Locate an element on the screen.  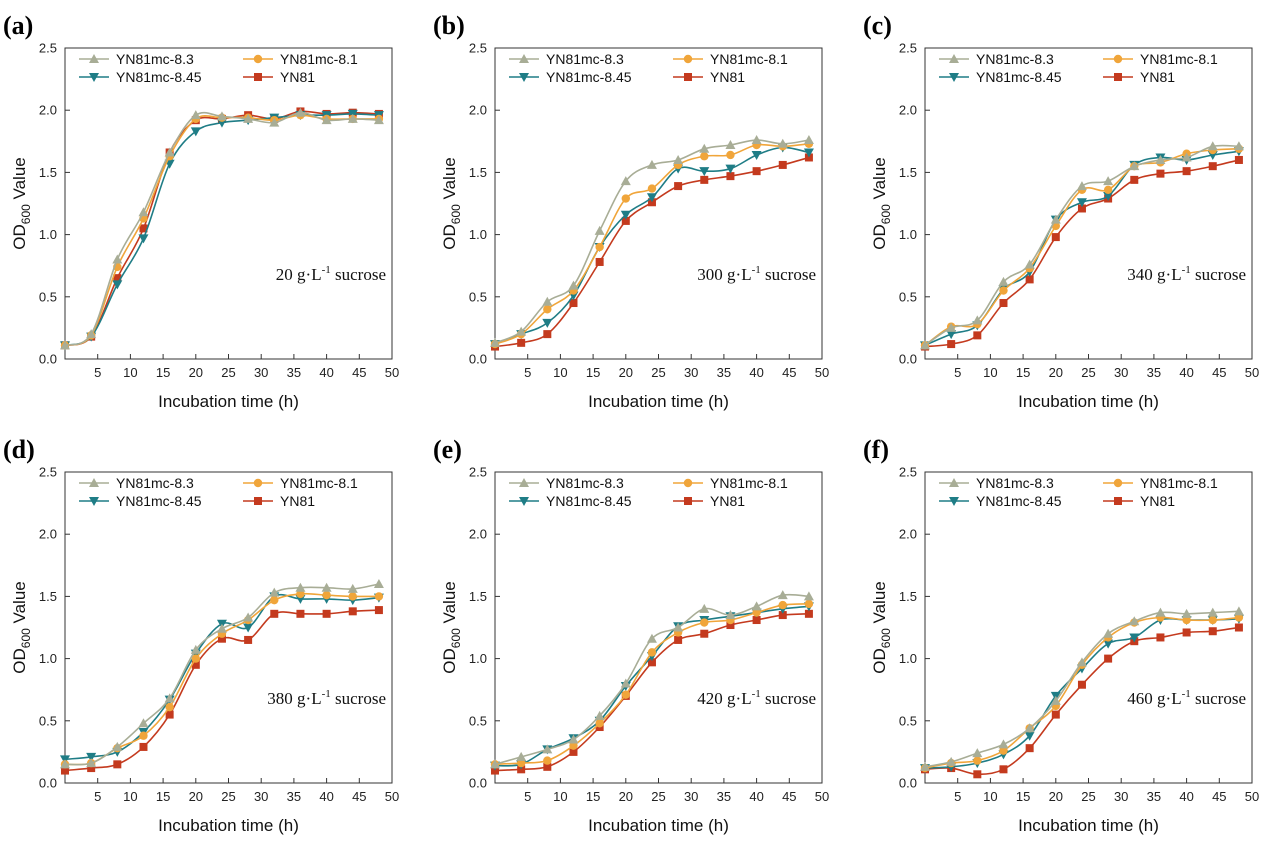
y-tick-label: 1.0 is located at coordinates (908, 234).